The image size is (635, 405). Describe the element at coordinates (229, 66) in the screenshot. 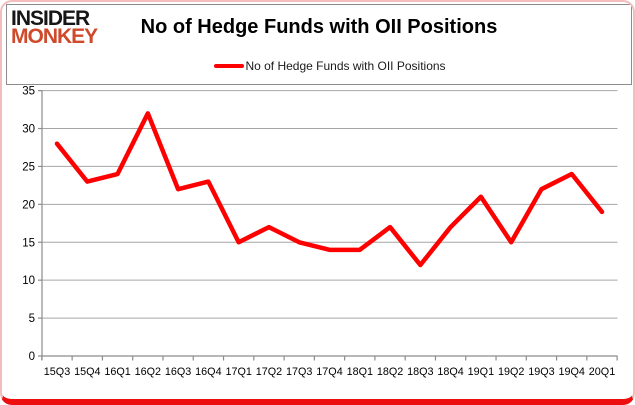

I see `legend-line-swatch` at that location.